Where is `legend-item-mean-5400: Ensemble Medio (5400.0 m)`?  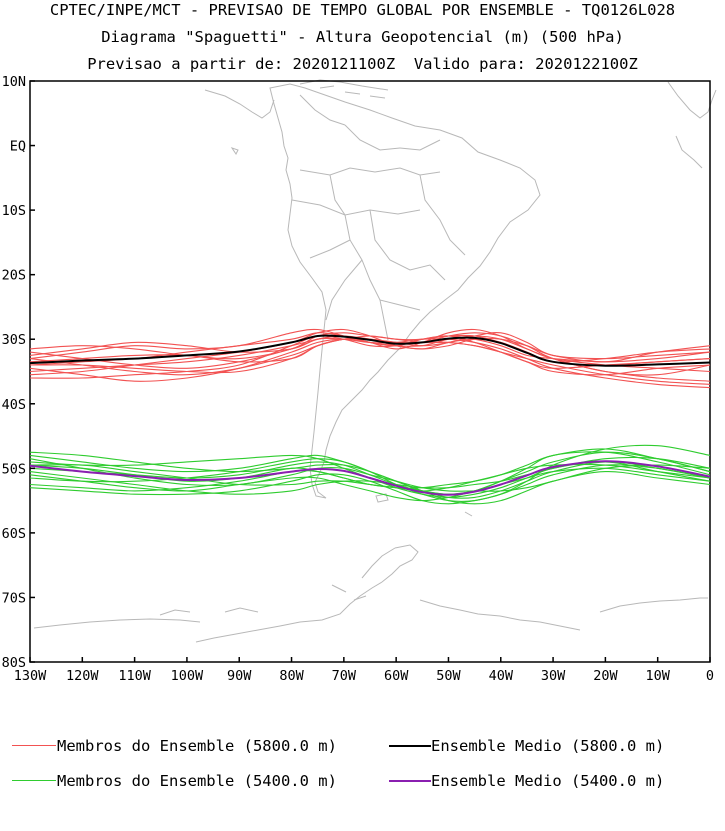
legend-item-mean-5400: Ensemble Medio (5400.0 m) is located at coordinates (554, 781).